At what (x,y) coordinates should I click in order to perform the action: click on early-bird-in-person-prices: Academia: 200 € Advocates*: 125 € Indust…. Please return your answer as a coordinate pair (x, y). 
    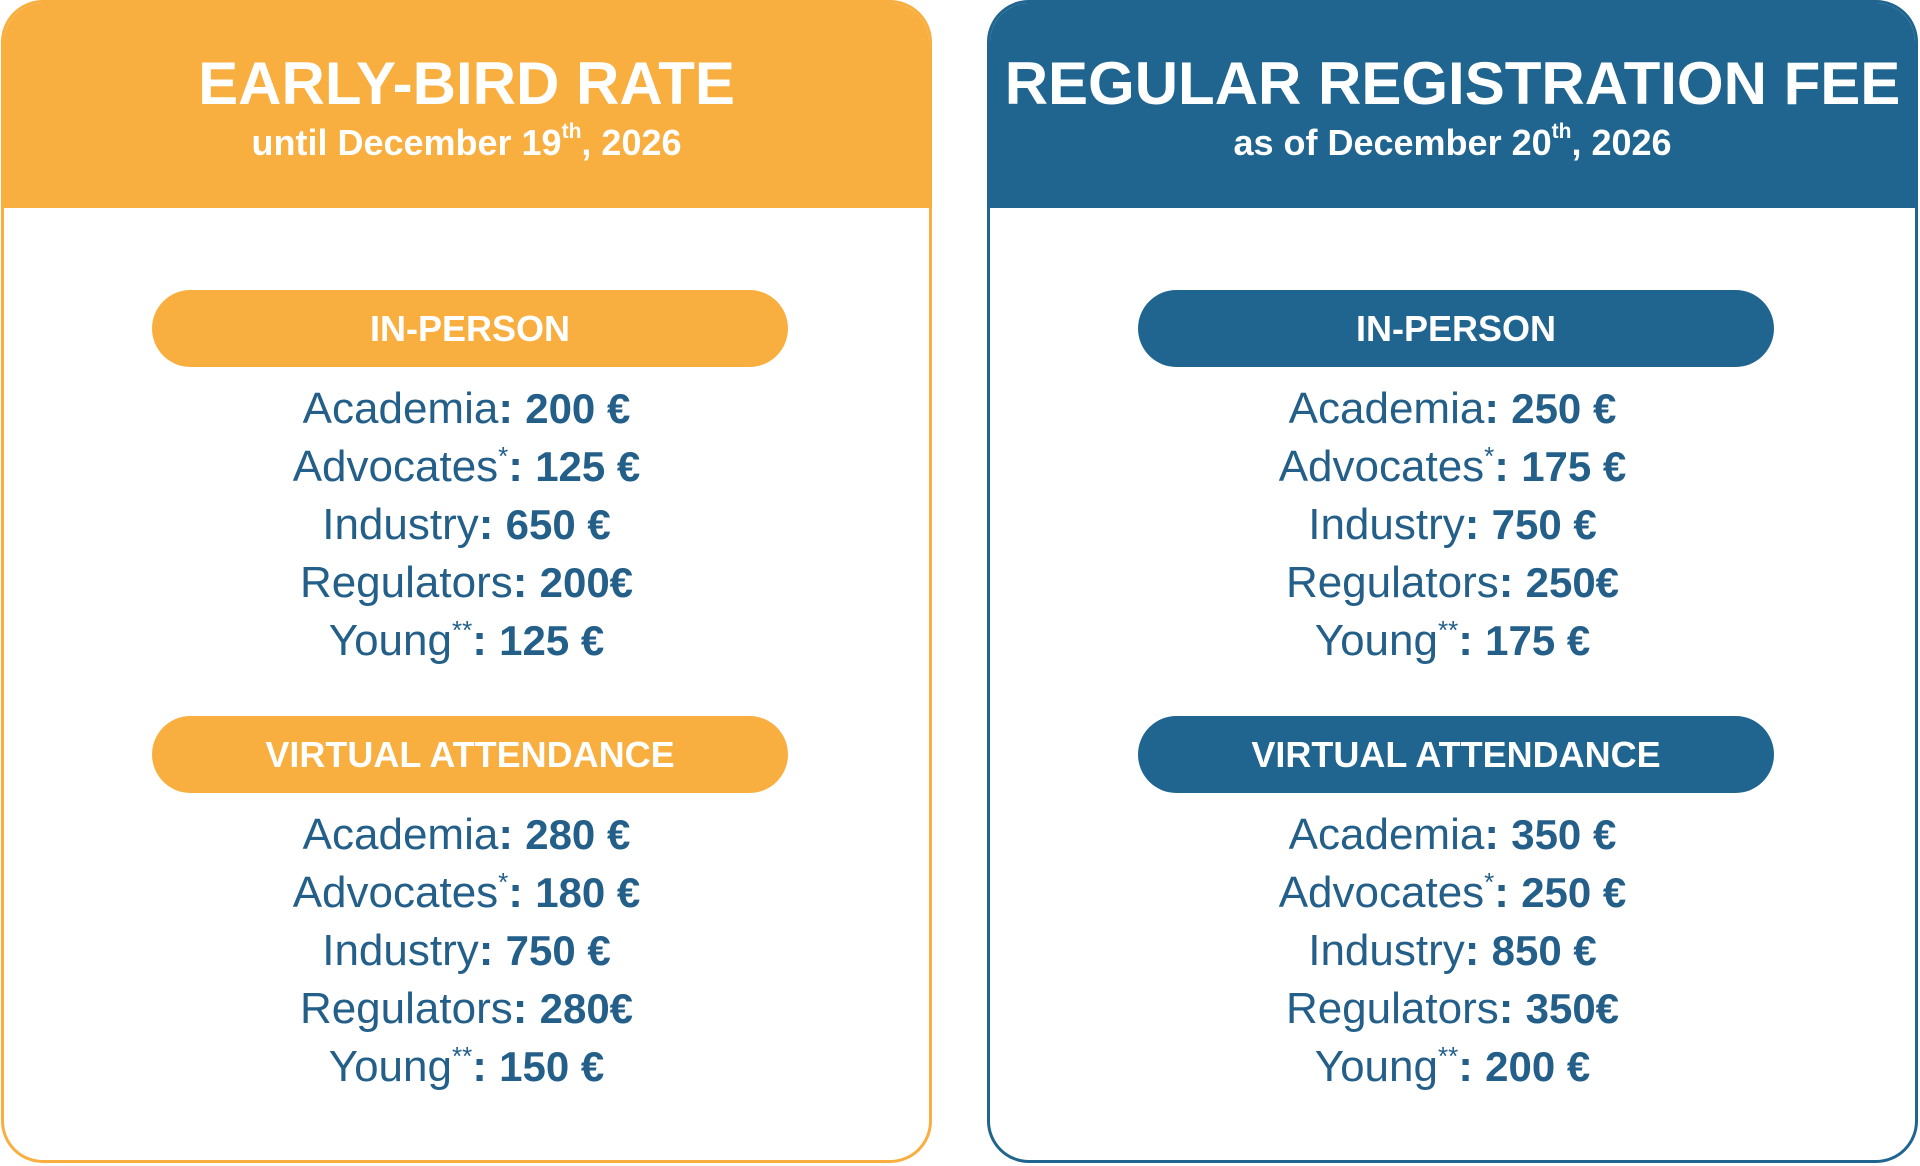
    Looking at the image, I should click on (466, 525).